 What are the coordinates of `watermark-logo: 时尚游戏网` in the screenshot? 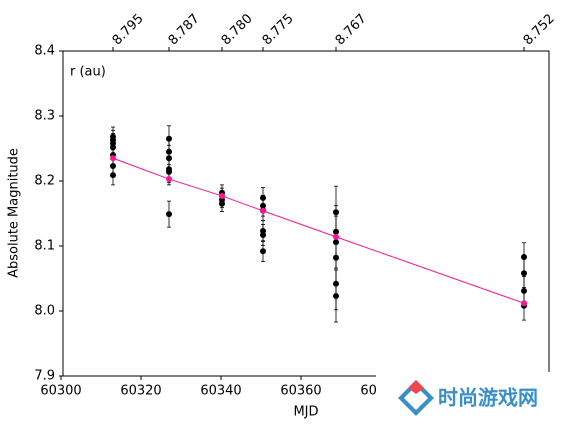 It's located at (476, 398).